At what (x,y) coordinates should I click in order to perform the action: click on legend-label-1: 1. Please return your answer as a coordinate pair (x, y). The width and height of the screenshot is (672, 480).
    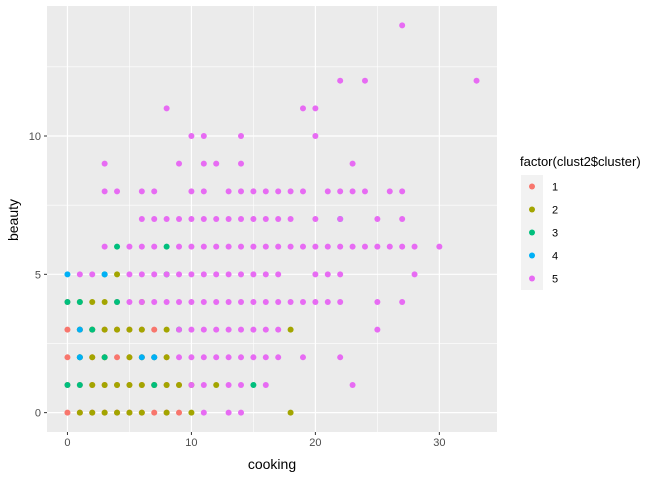
    Looking at the image, I should click on (555, 188).